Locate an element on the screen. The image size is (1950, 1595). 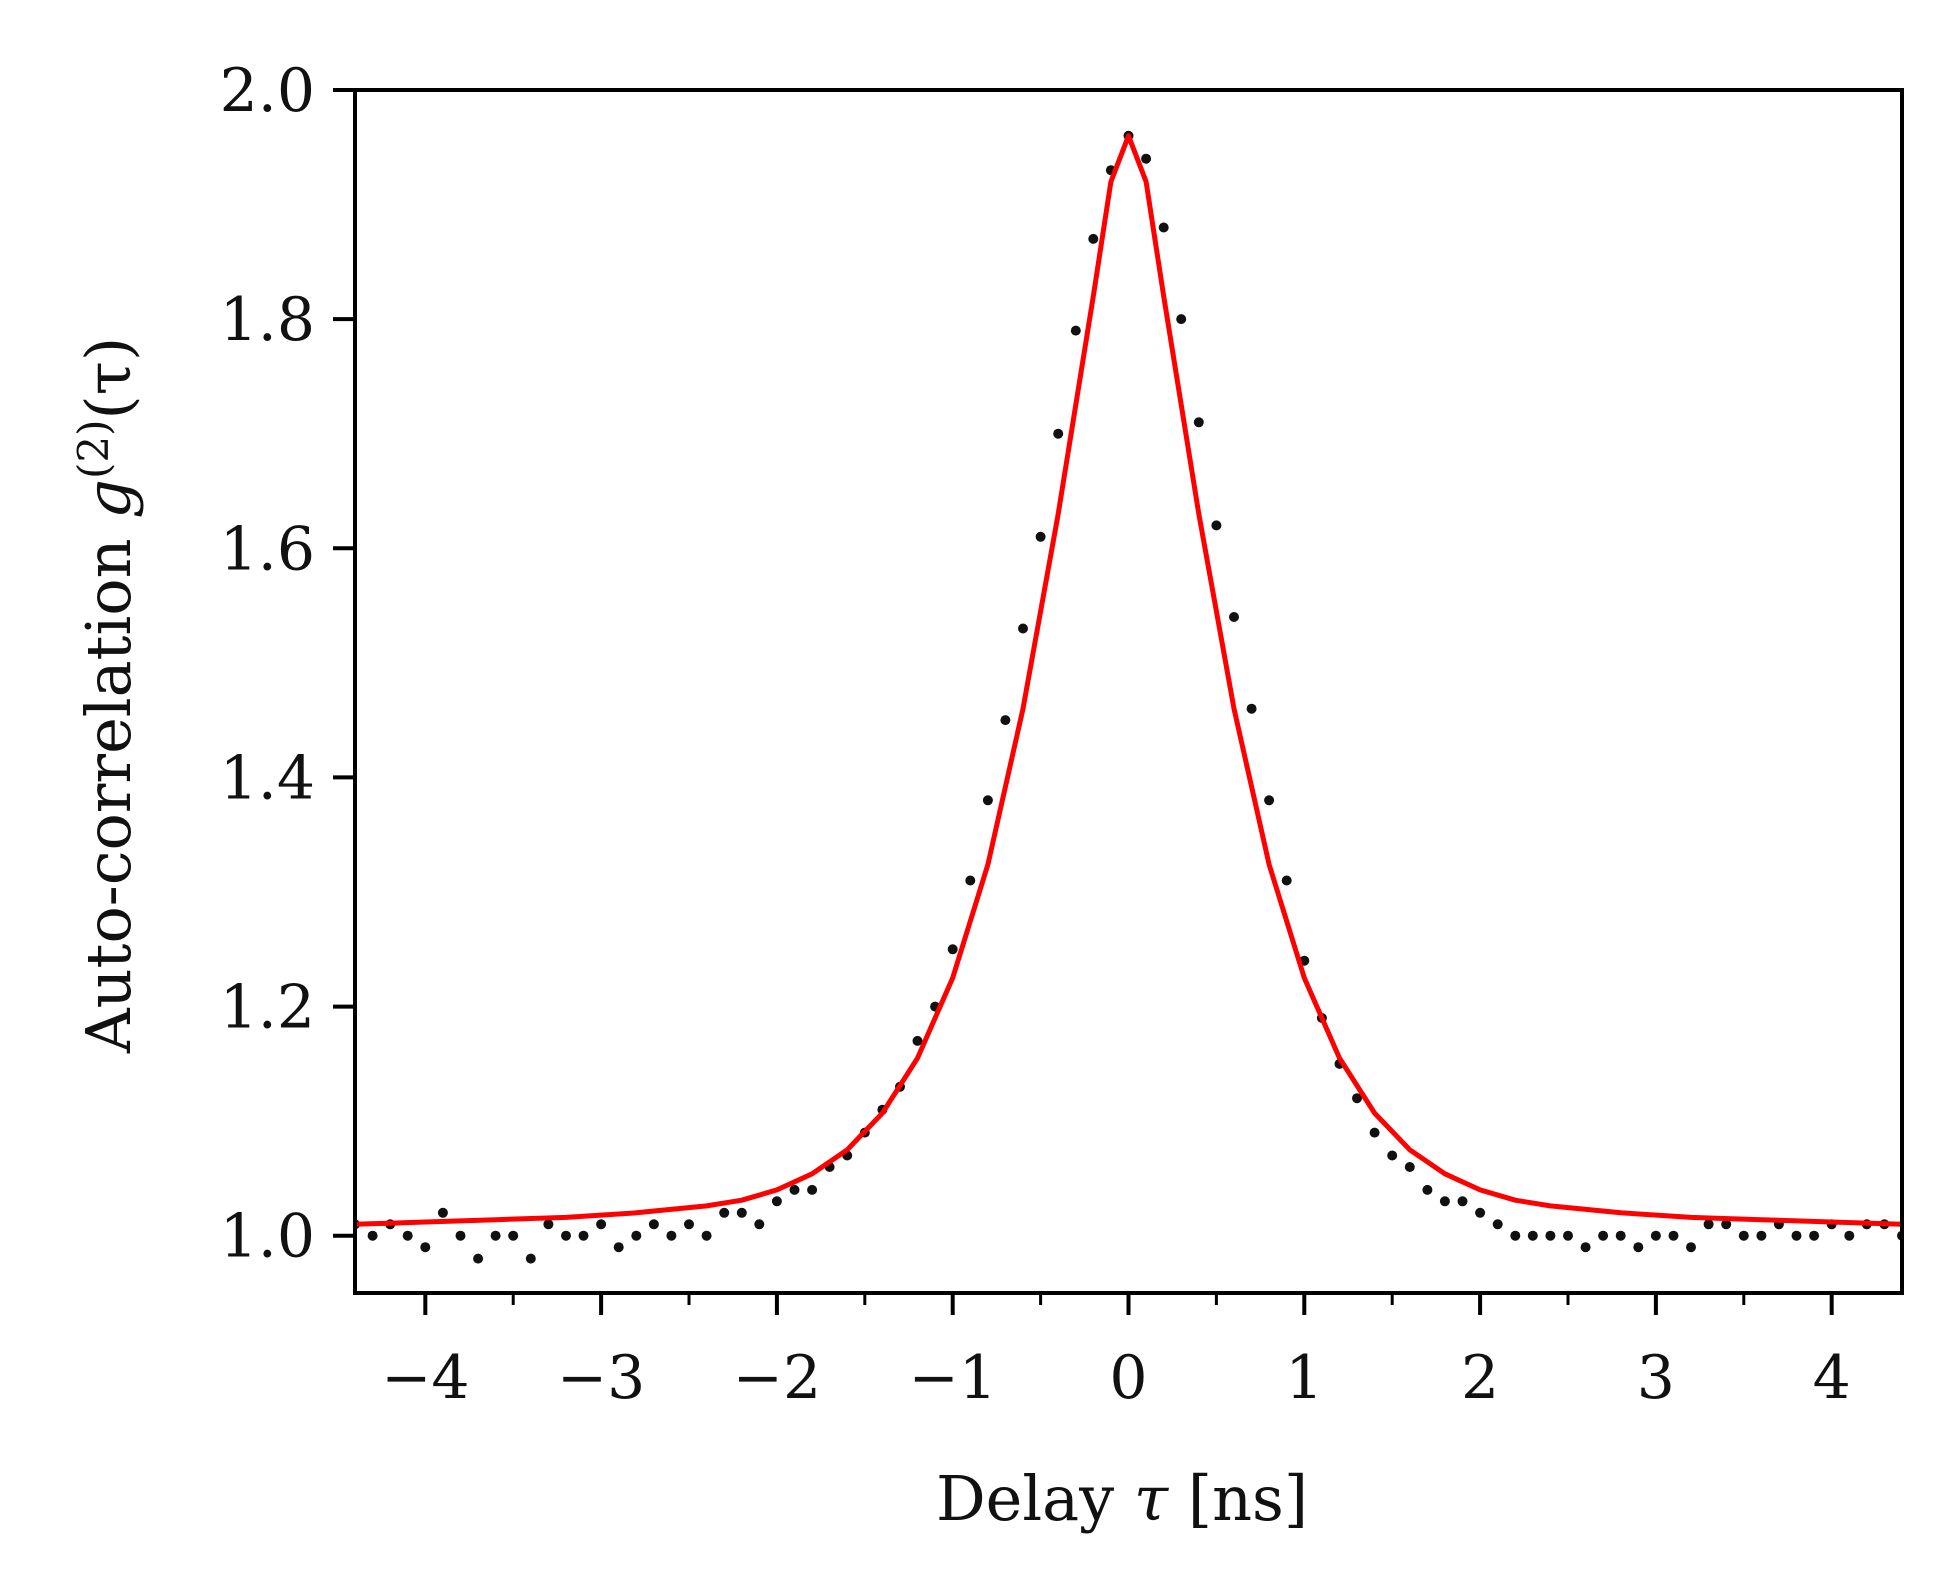
x-tick-label: 1 is located at coordinates (1304, 1378).